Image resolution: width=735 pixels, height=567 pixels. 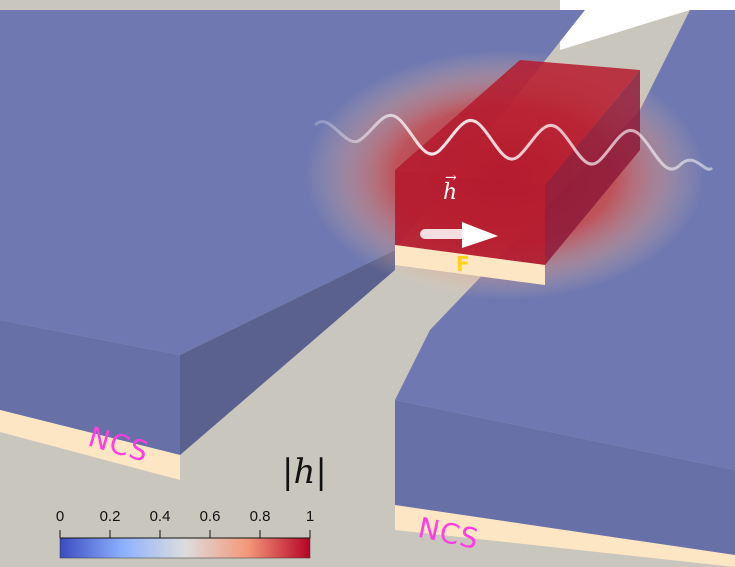 What do you see at coordinates (451, 178) in the screenshot?
I see `field-vector-arrow-icon: →` at bounding box center [451, 178].